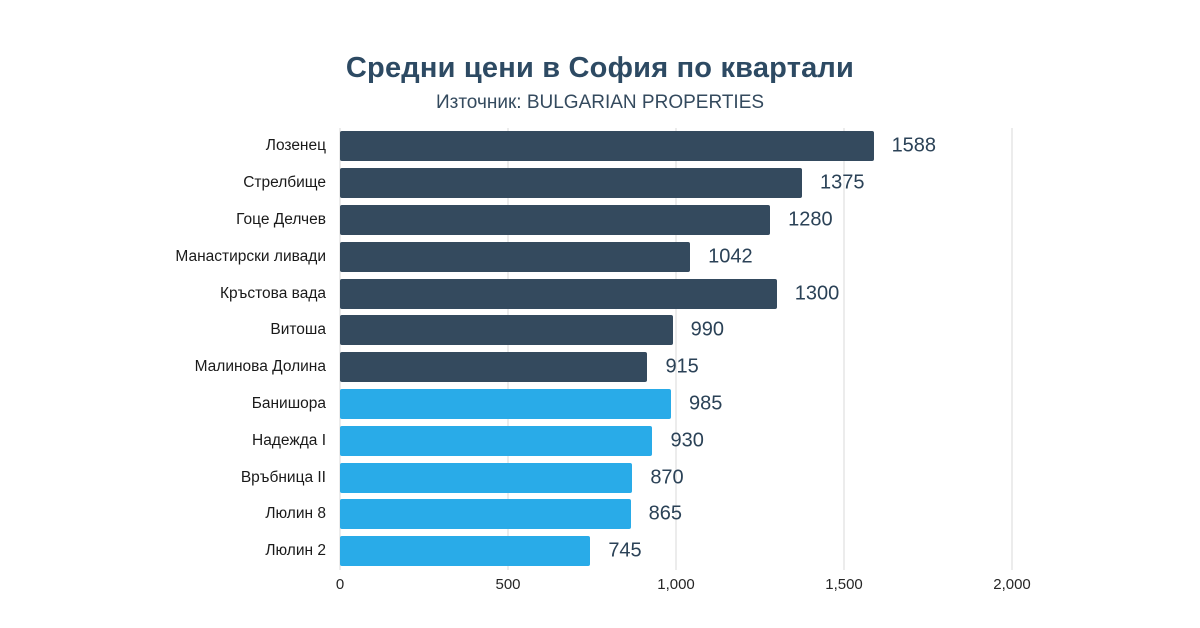 The width and height of the screenshot is (1200, 628). I want to click on bar-row: Банишора 985, so click(600, 404).